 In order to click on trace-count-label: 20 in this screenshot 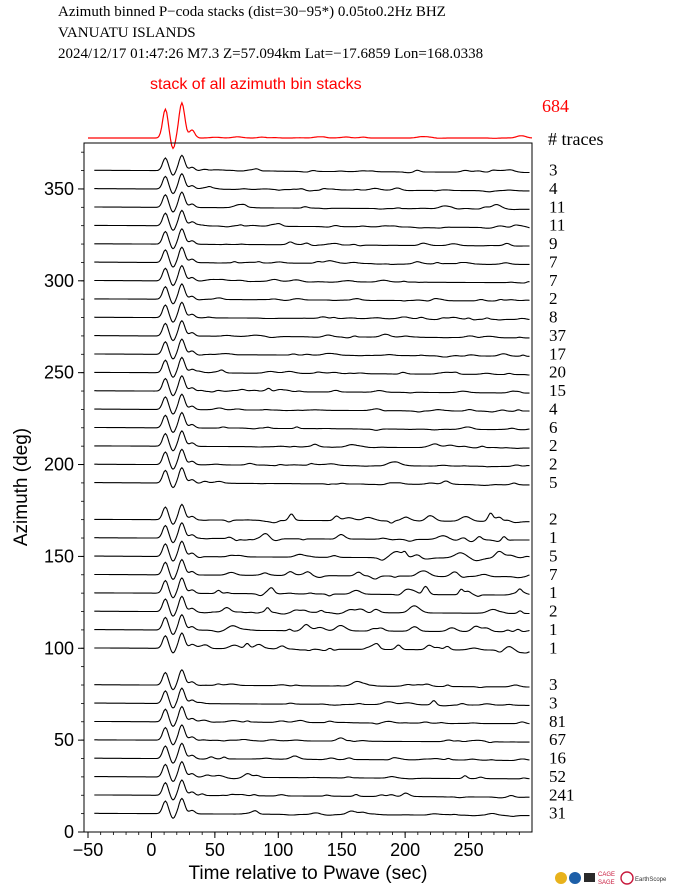, I will do `click(557, 372)`.